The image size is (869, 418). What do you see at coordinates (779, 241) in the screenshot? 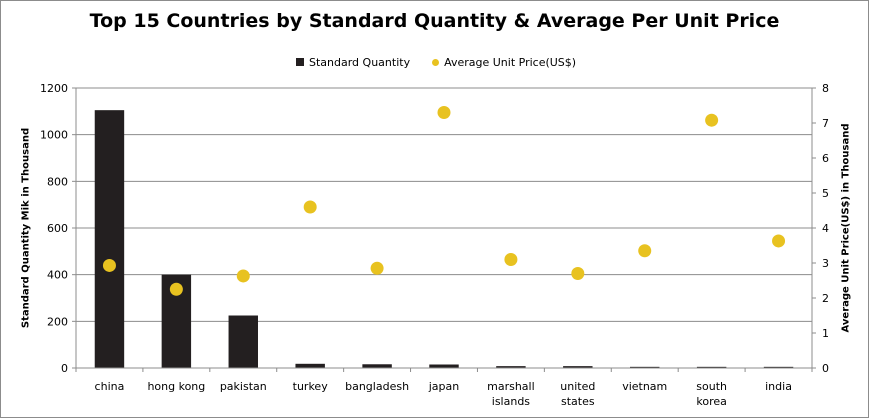
I see `price-point-india` at bounding box center [779, 241].